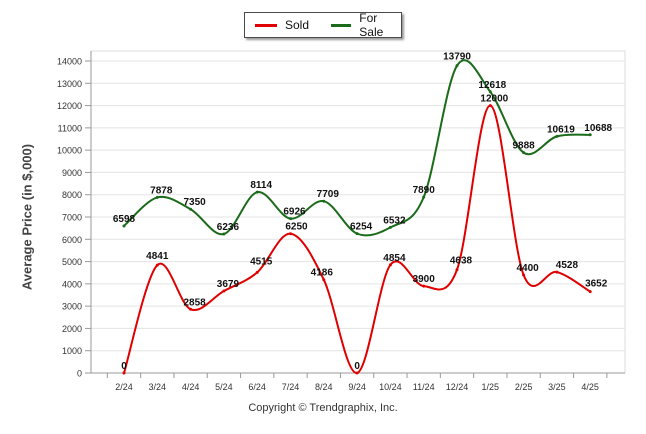 The height and width of the screenshot is (434, 646). Describe the element at coordinates (261, 185) in the screenshot. I see `data-label-for-sale: 8114` at that location.